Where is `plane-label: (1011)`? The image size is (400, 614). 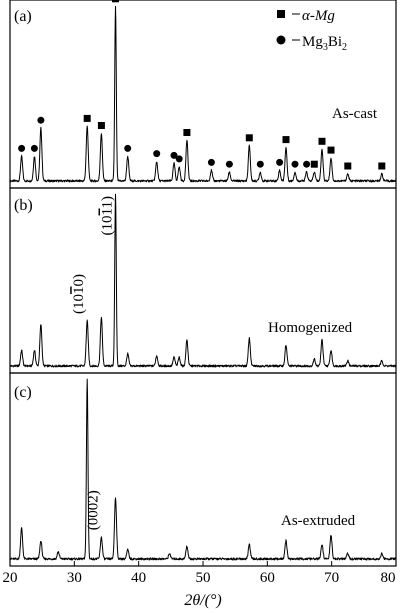 plane-label: (1011) is located at coordinates (108, 215).